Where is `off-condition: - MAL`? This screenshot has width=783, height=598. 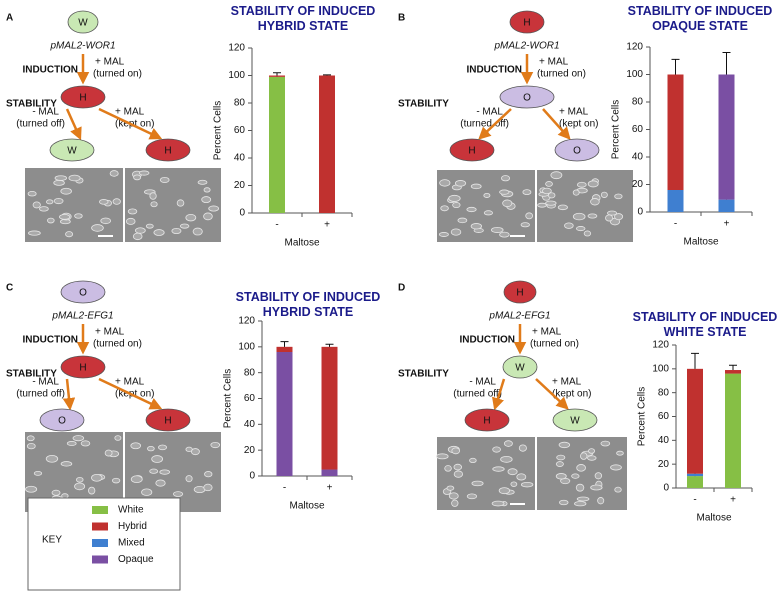
off-condition: - MAL is located at coordinates (482, 382).